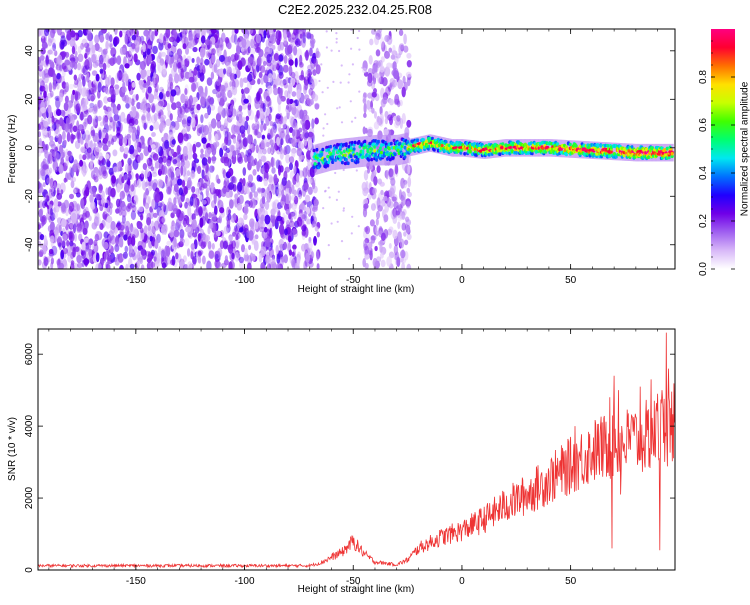 The height and width of the screenshot is (605, 750). What do you see at coordinates (462, 280) in the screenshot?
I see `x-tick-label: 0` at bounding box center [462, 280].